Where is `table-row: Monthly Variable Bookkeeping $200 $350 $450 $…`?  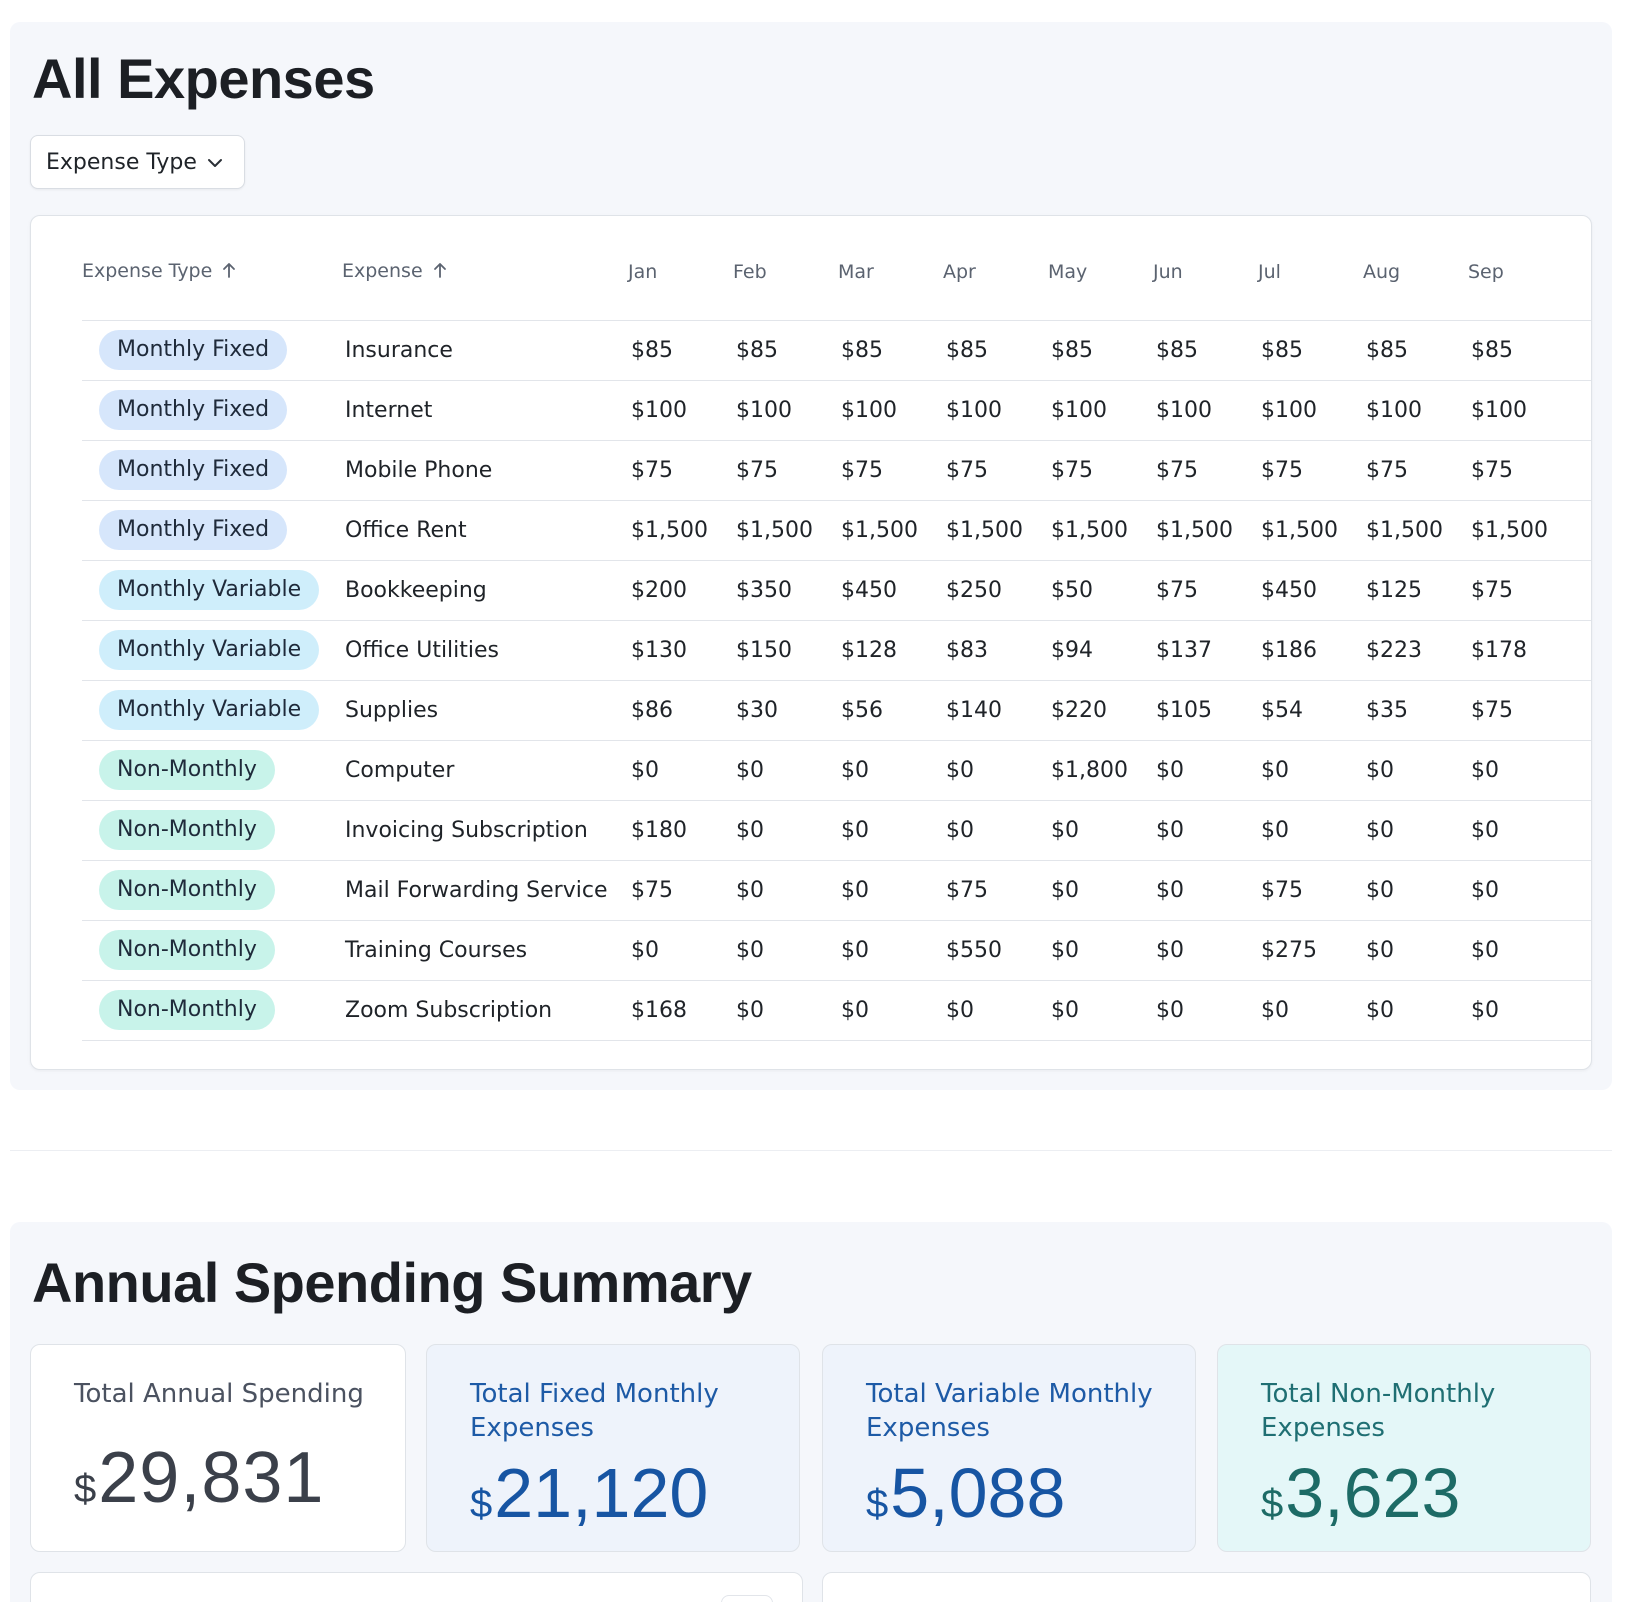
table-row: Monthly Variable Bookkeeping $200 $350 $450 $… is located at coordinates (836, 590).